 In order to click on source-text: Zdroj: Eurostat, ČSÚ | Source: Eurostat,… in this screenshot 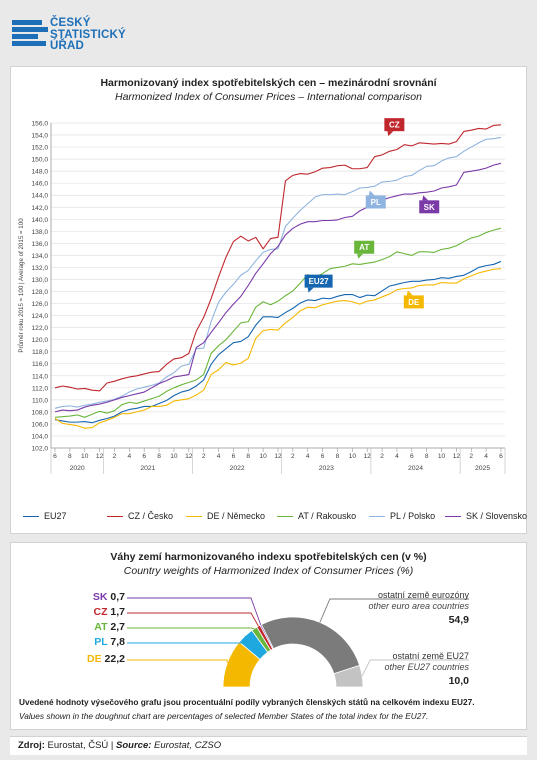, I will do `click(120, 745)`.